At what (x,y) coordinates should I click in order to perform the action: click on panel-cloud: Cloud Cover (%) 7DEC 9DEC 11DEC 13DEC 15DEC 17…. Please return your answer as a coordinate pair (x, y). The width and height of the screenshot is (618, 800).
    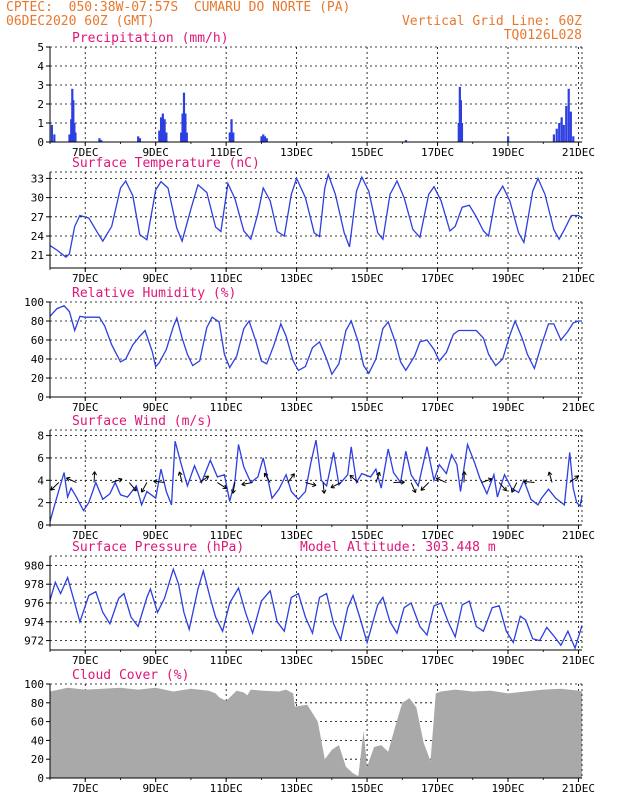
    Looking at the image, I should click on (309, 731).